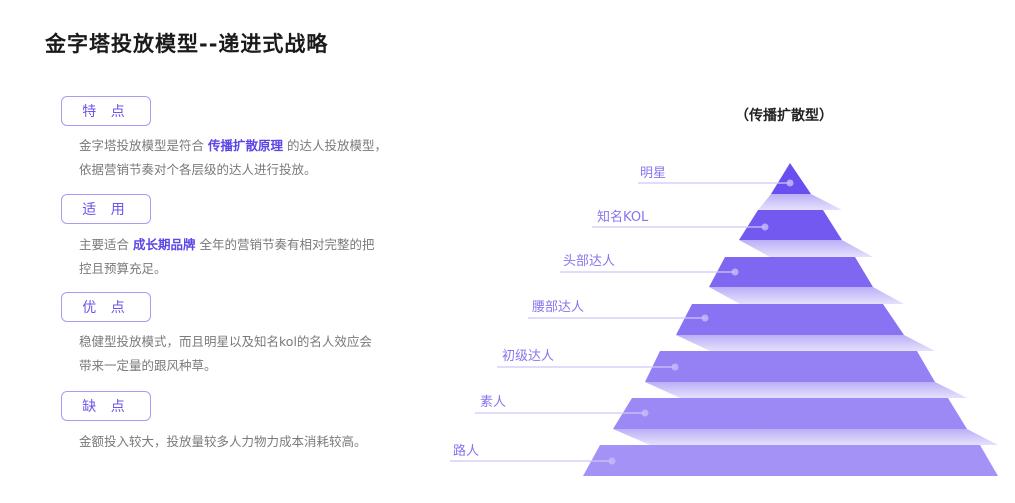 The image size is (1015, 503). Describe the element at coordinates (106, 209) in the screenshot. I see `tag-applicable: 适 用` at that location.